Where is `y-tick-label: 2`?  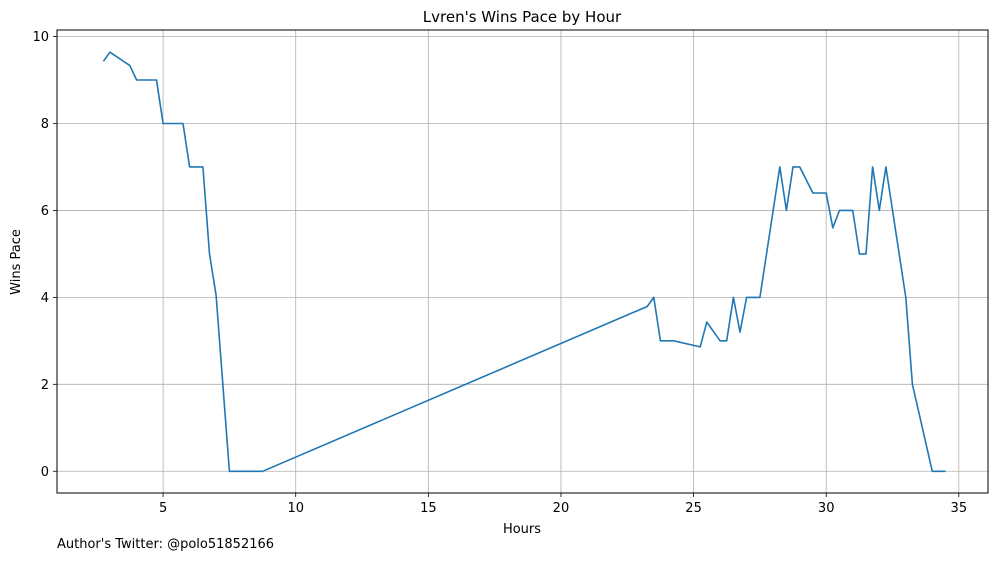 y-tick-label: 2 is located at coordinates (45, 385).